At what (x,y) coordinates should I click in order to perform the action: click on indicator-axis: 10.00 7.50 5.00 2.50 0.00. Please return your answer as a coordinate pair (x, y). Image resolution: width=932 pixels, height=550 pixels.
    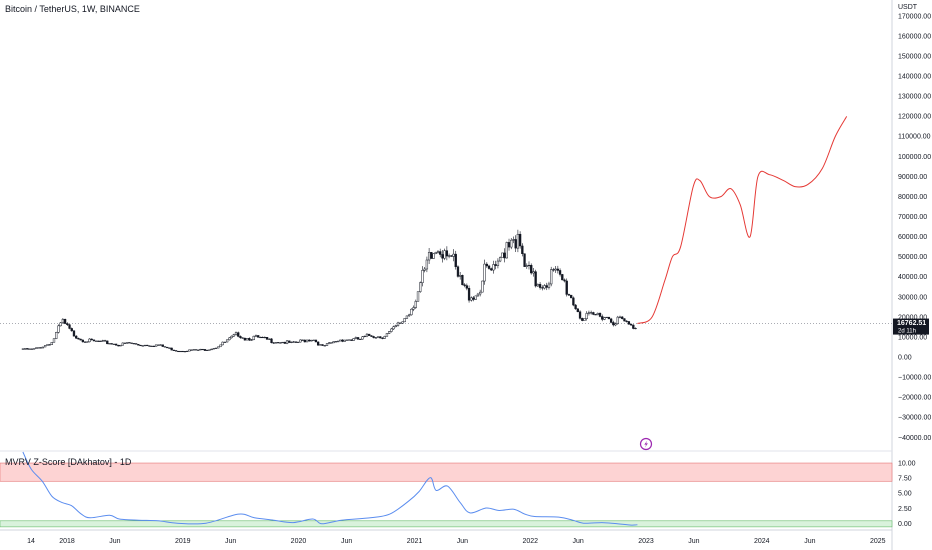
    Looking at the image, I should click on (907, 494).